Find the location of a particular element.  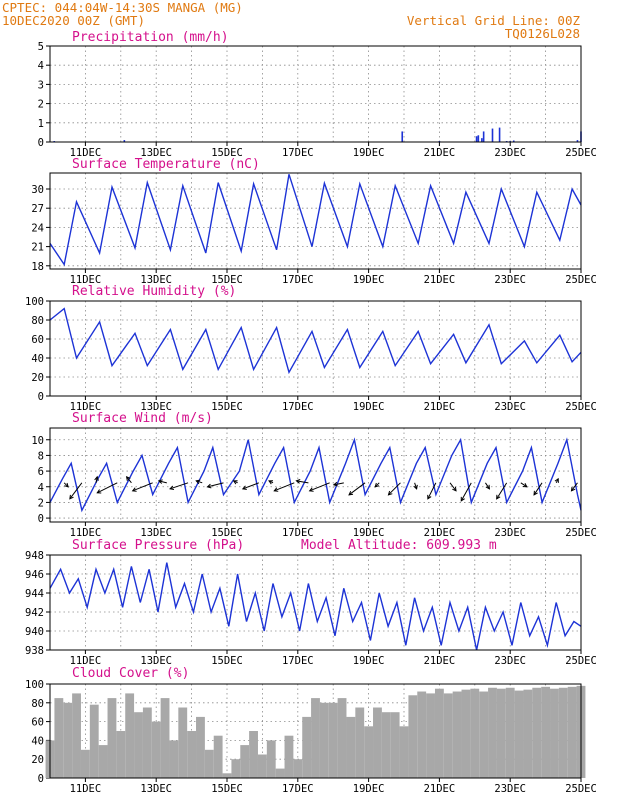

precip-xtick-label: 21DEC is located at coordinates (440, 153).